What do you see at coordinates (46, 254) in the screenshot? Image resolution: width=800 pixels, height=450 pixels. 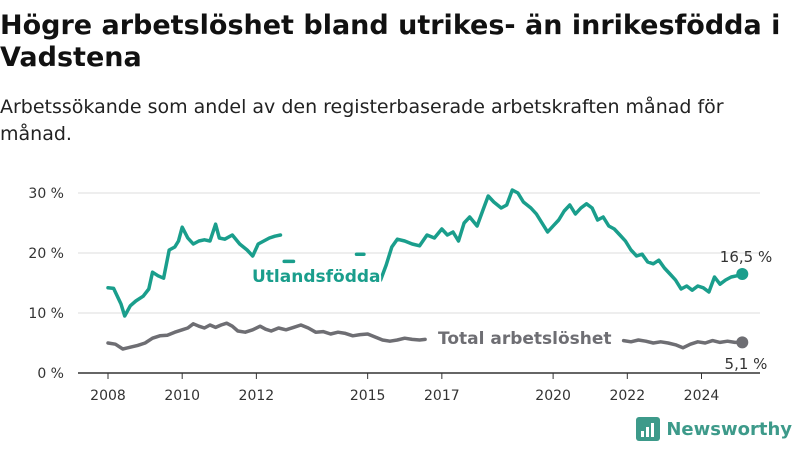 I see `y-tick-label: 20 %` at bounding box center [46, 254].